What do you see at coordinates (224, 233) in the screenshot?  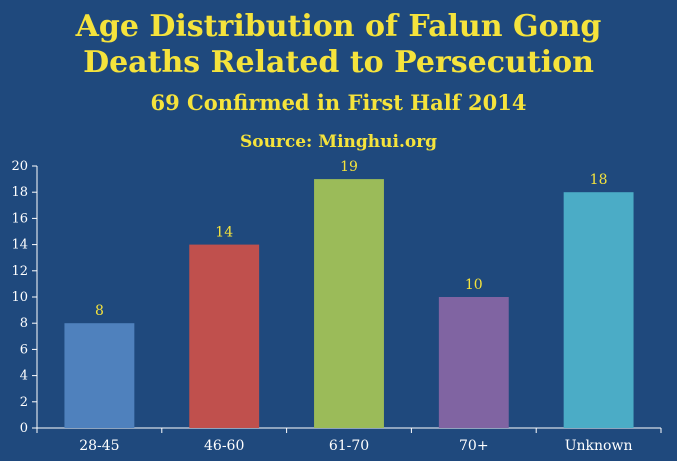 I see `data-label: 14` at bounding box center [224, 233].